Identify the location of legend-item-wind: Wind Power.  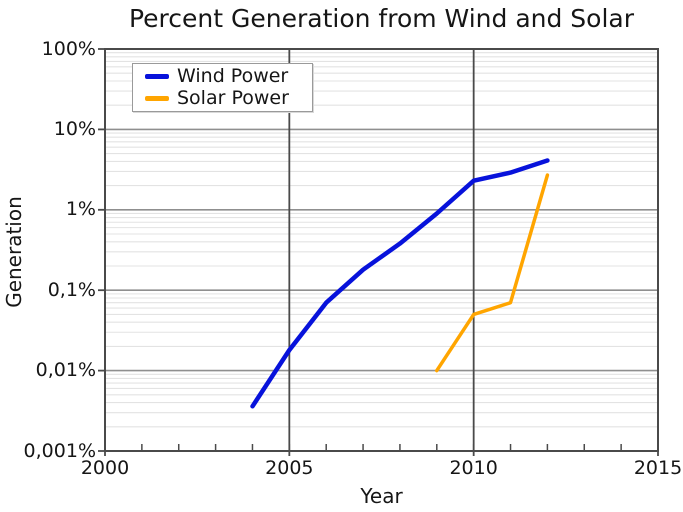
(228, 76).